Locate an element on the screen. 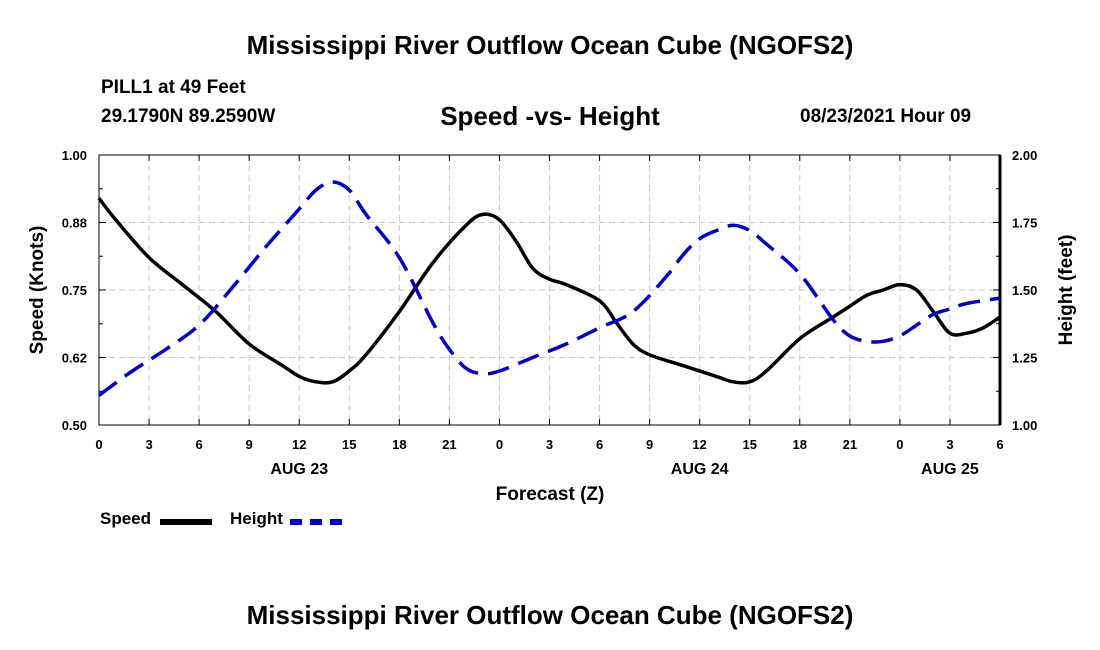 Image resolution: width=1100 pixels, height=650 pixels. y-left-axis-label: Speed (Knots) is located at coordinates (37, 290).